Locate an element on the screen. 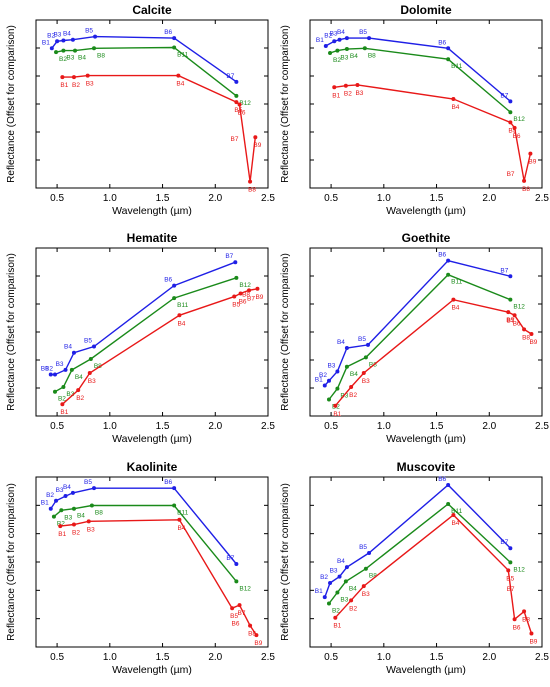  chart-title: Goethite is located at coordinates (426, 238).